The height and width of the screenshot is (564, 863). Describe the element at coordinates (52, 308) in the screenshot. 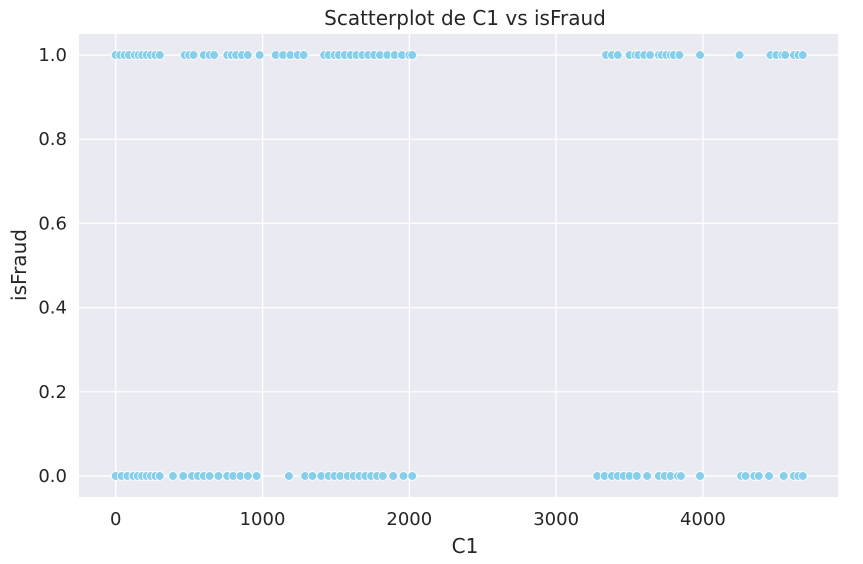

I see `y-tick-label: 0.4` at that location.